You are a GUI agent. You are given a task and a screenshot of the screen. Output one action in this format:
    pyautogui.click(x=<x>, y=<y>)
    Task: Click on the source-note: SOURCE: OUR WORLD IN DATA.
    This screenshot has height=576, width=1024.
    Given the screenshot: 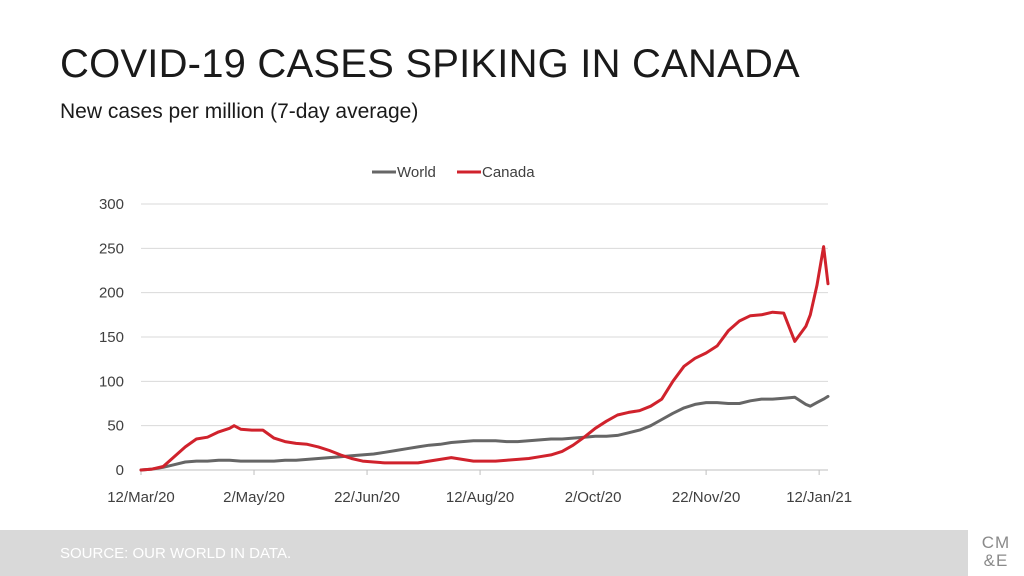 What is the action you would take?
    pyautogui.click(x=176, y=553)
    